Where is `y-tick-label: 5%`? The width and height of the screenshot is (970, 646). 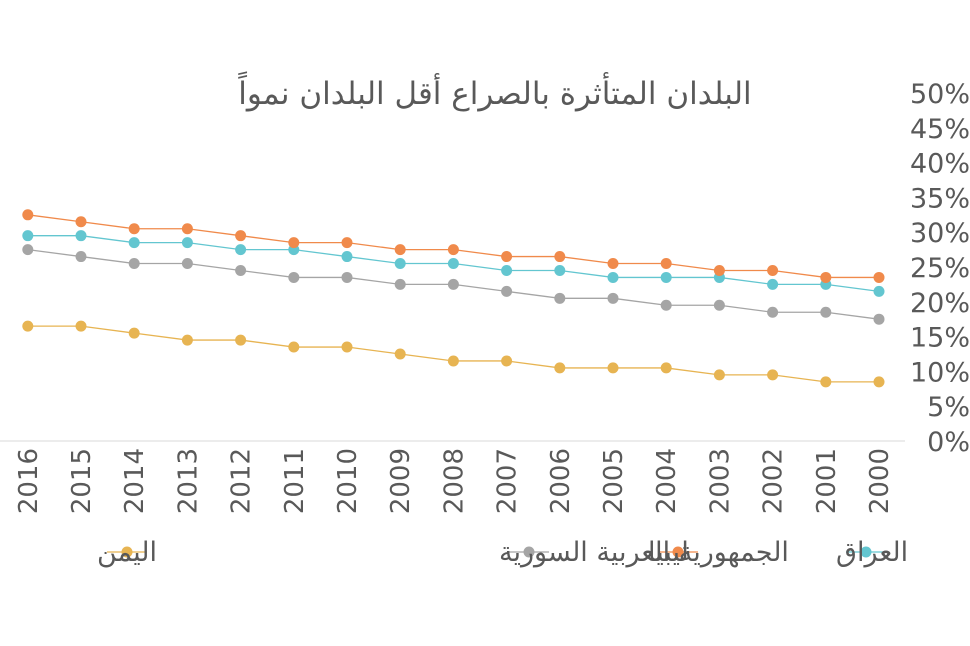
y-tick-label: 5% is located at coordinates (948, 407).